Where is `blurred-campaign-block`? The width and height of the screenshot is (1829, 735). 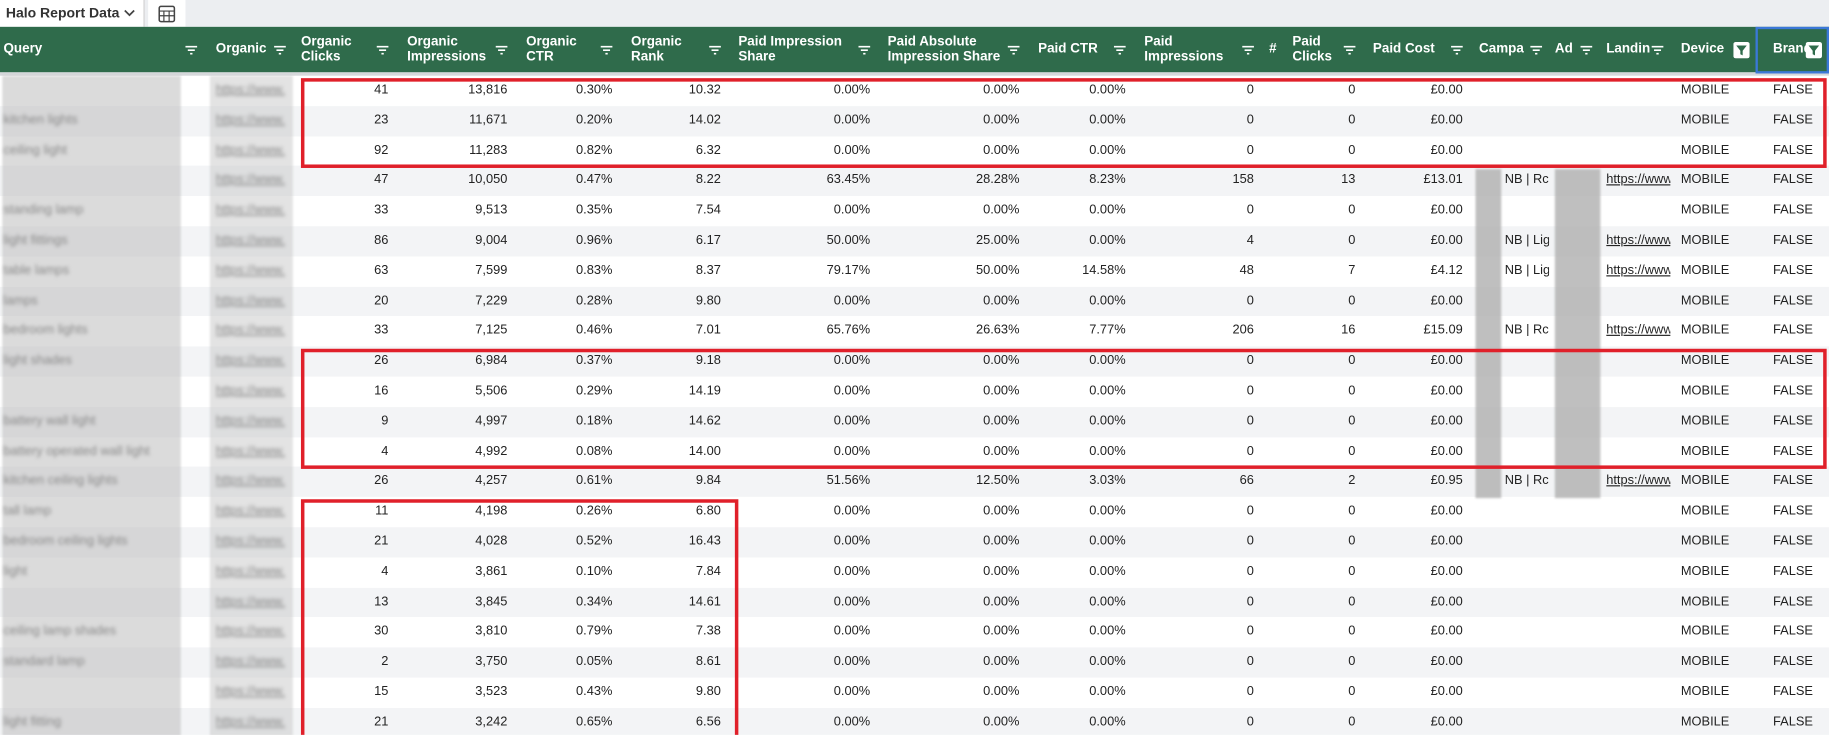 blurred-campaign-block is located at coordinates (1488, 334).